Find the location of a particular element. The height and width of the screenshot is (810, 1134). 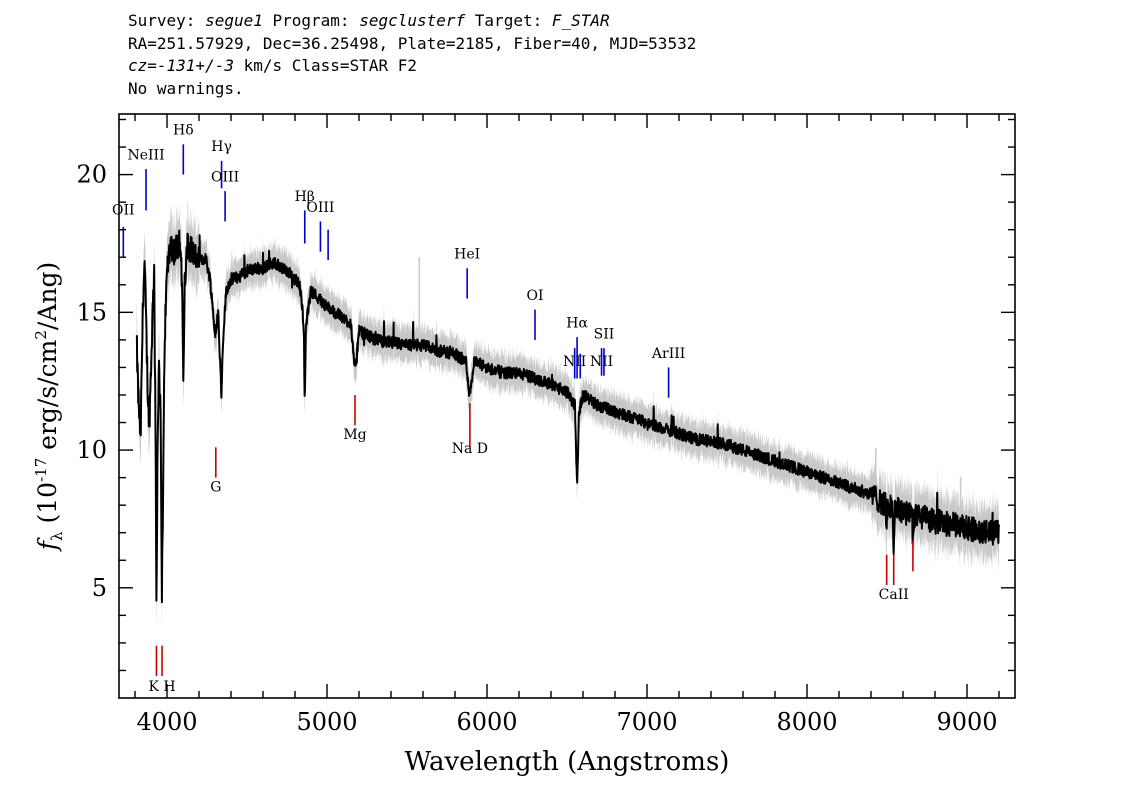

absorption-line-label: K H is located at coordinates (161, 687).